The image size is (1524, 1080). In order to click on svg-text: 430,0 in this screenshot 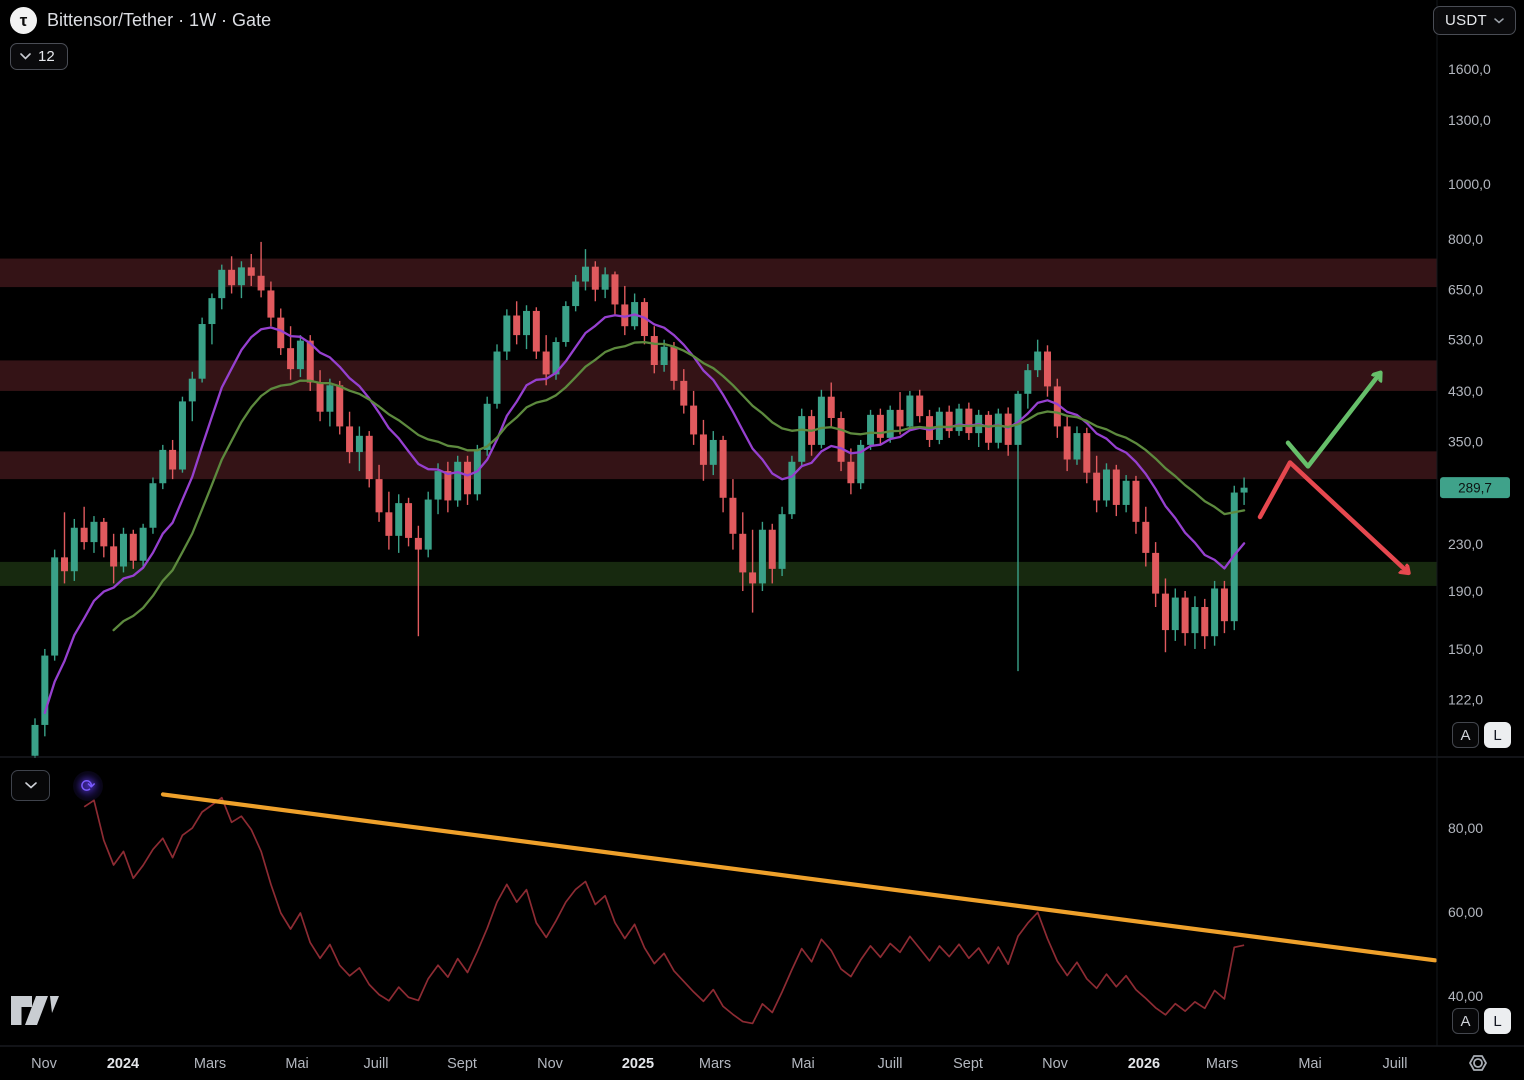, I will do `click(1465, 391)`.